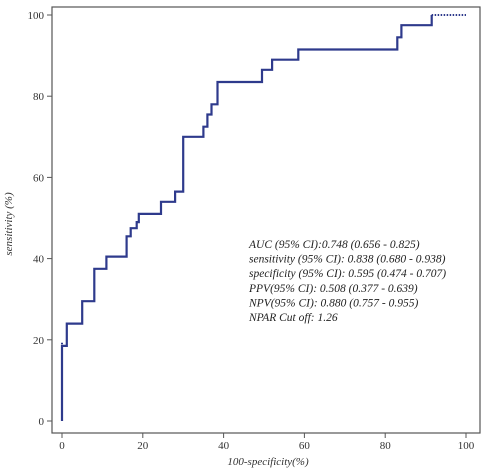  Describe the element at coordinates (62, 446) in the screenshot. I see `x-tick-label: 0` at that location.